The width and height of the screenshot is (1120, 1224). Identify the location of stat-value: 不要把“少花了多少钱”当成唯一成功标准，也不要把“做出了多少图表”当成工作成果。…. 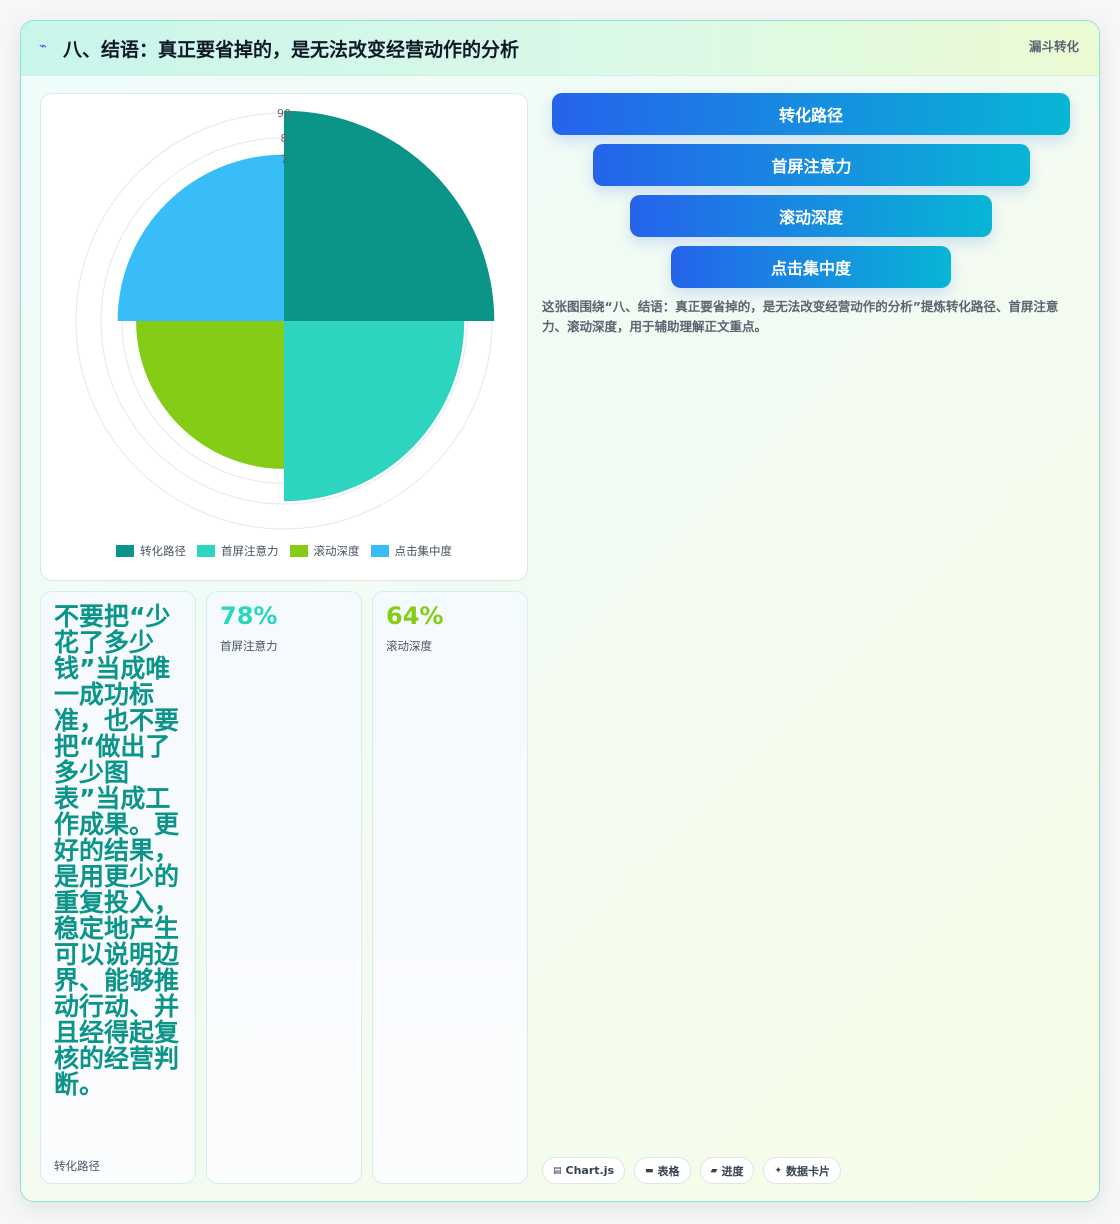
(117, 850).